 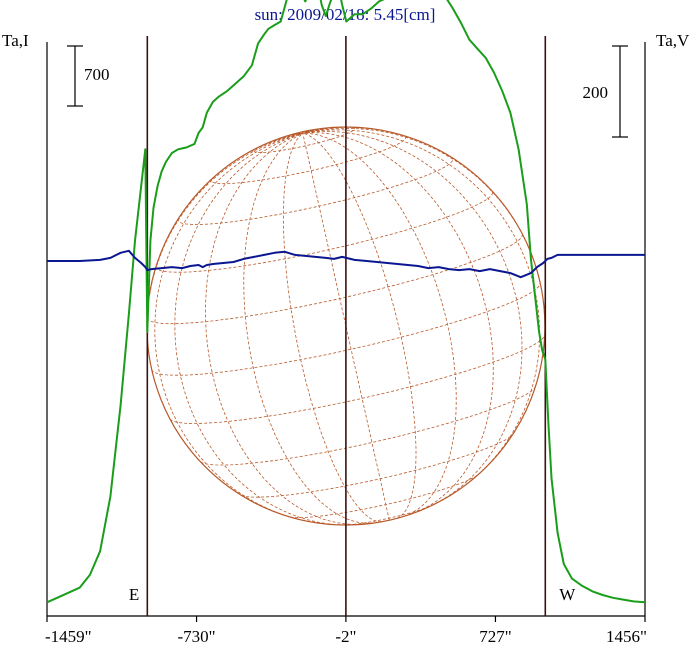 I want to click on scale-bars: 700 200, so click(x=347, y=91).